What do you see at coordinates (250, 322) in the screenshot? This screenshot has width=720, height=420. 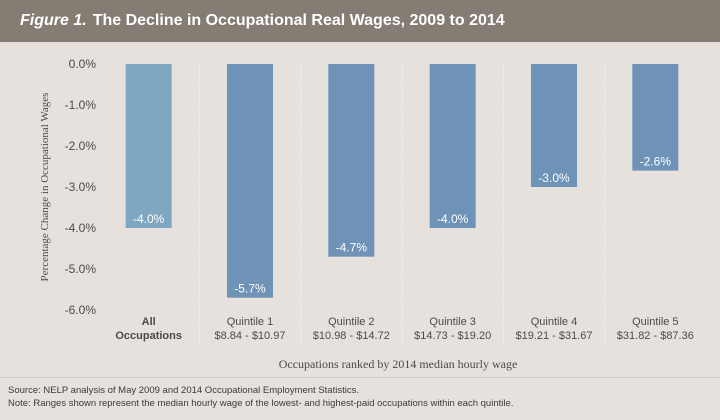 I see `category-label: Quintile 1` at bounding box center [250, 322].